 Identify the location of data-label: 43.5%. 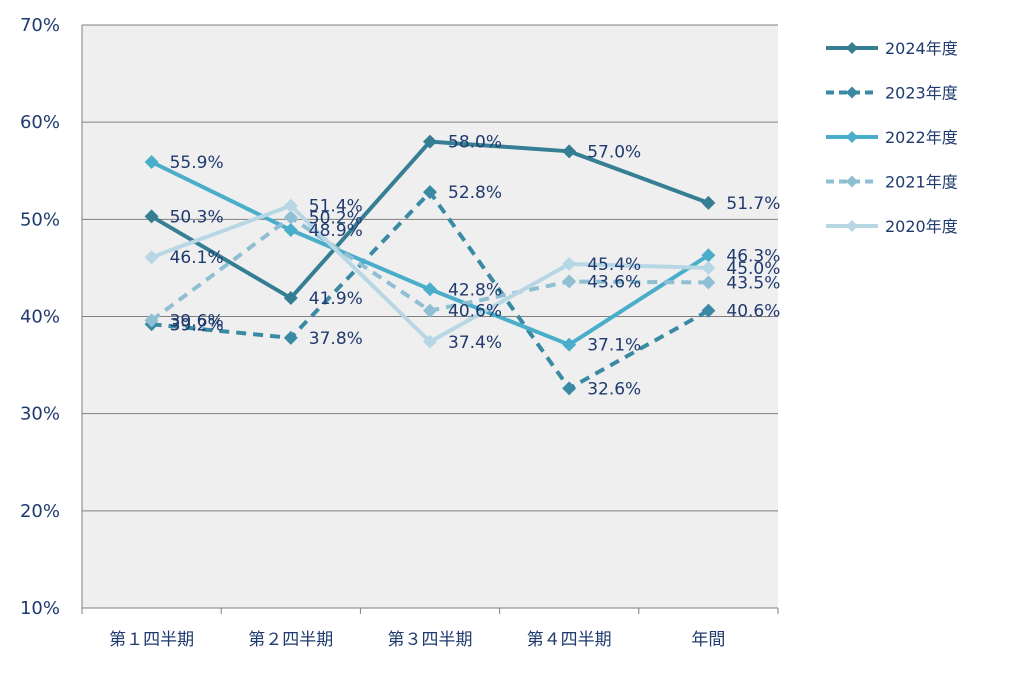
(753, 283).